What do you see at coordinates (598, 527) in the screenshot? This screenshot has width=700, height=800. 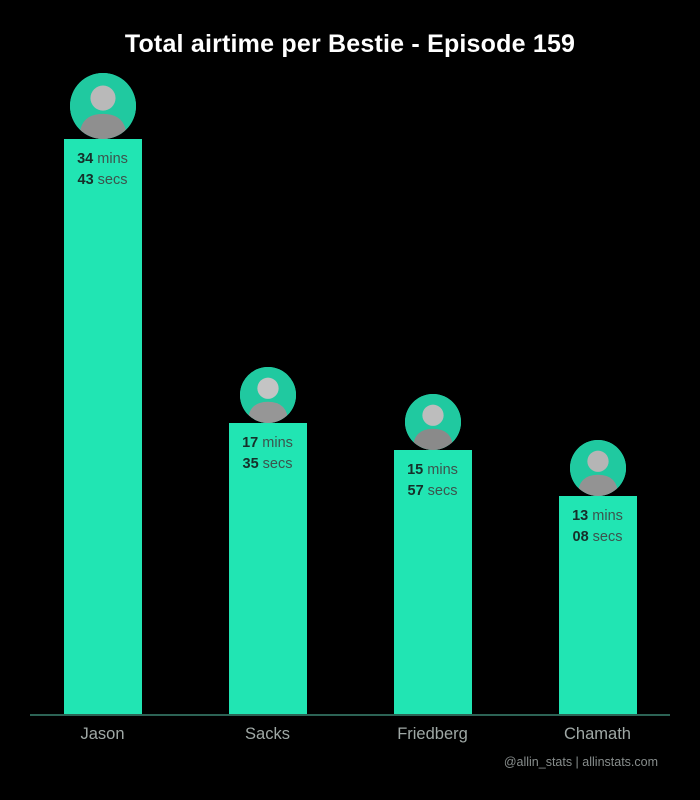 I see `bar-value-chamath: 13 mins 08 secs` at bounding box center [598, 527].